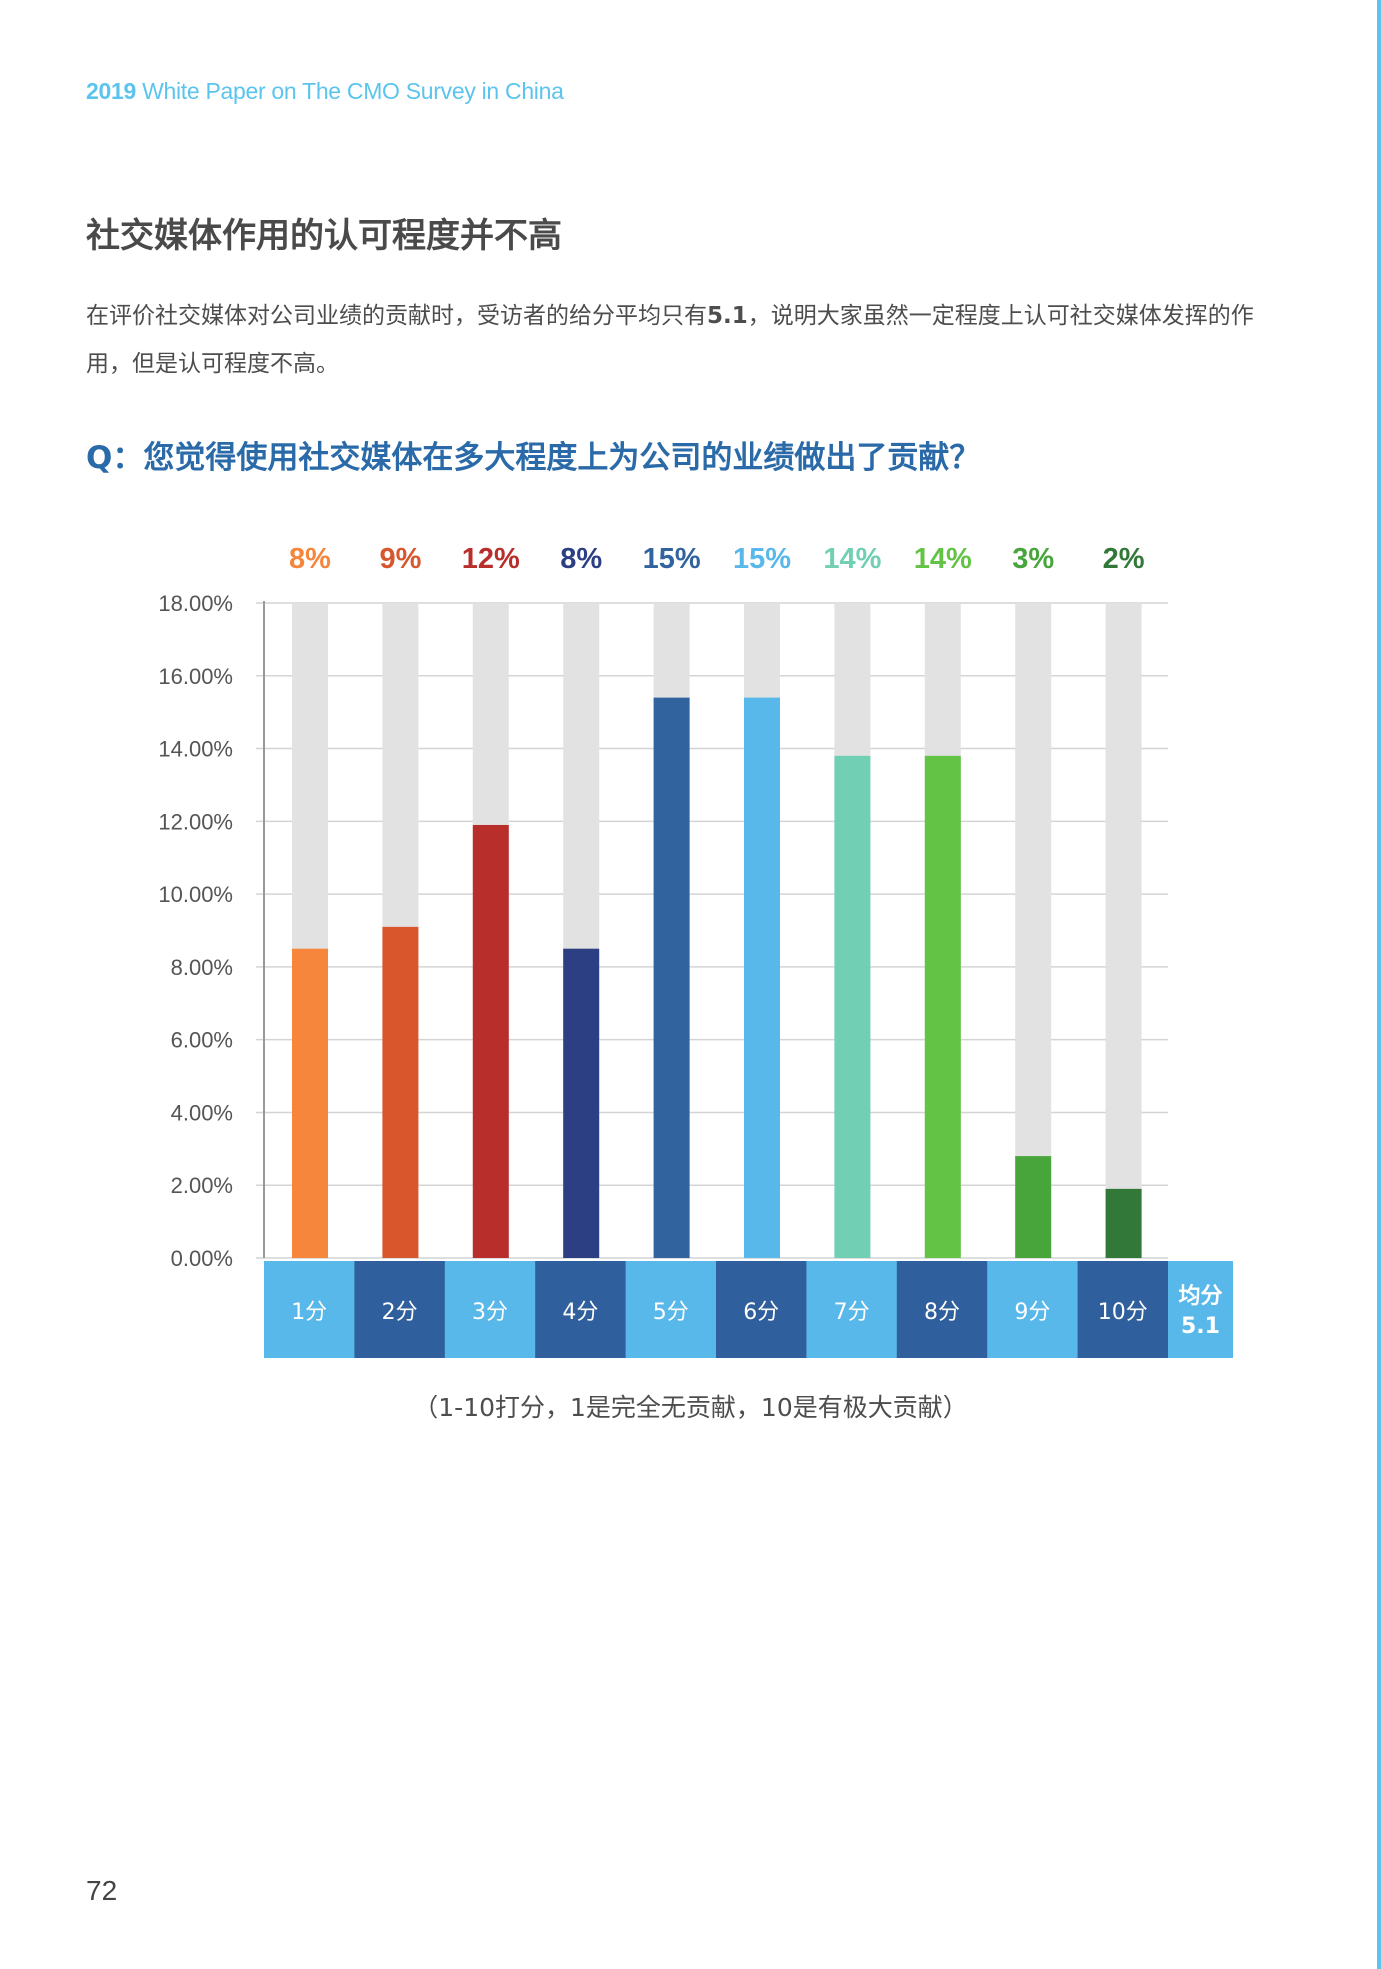 The image size is (1381, 1969). I want to click on body-text-after: ，说明大家虽然一定程度上认可社交媒体发挥的作用，但是认可程度不高。, so click(670, 340).